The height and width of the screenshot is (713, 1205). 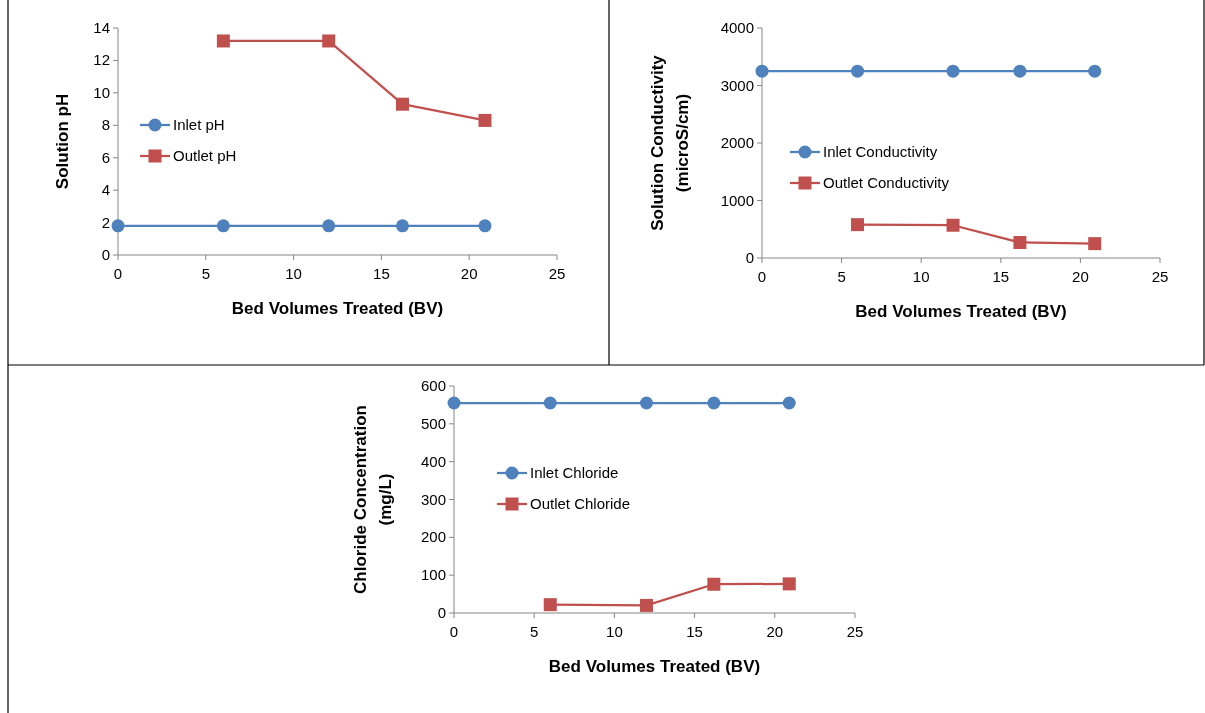 I want to click on y-tick-label: 100, so click(x=433, y=575).